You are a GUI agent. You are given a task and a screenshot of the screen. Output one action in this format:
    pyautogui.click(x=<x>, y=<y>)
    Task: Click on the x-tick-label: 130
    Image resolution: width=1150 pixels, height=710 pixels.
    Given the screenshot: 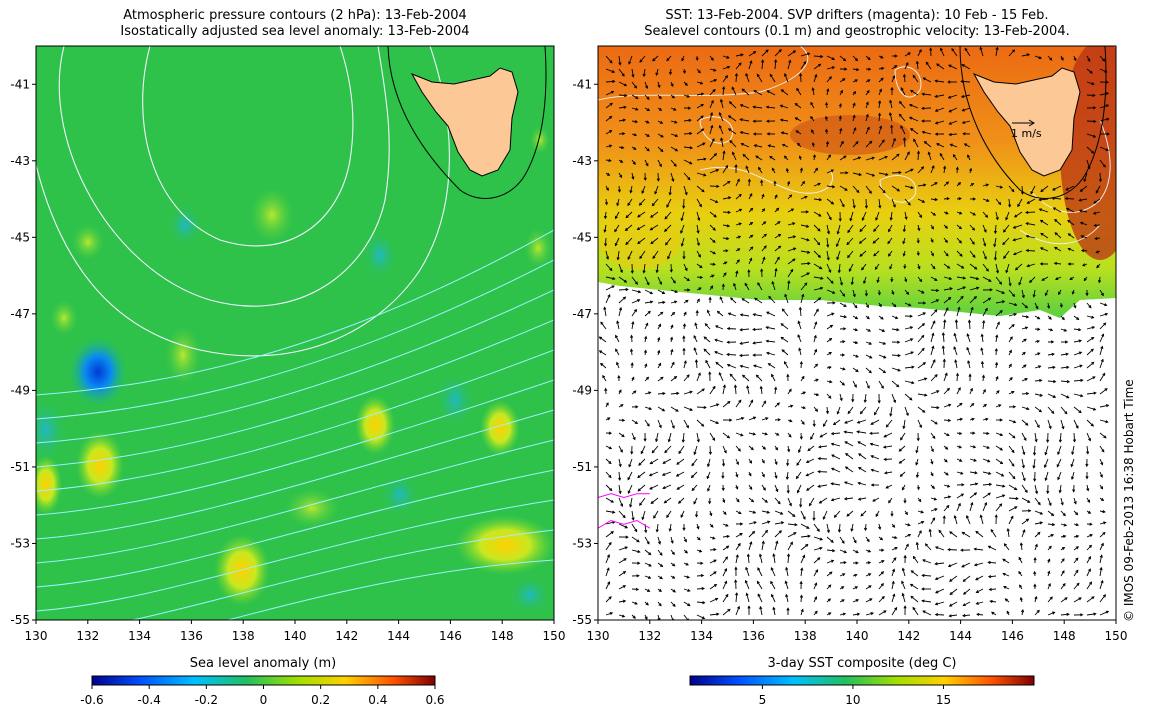 What is the action you would take?
    pyautogui.click(x=36, y=636)
    